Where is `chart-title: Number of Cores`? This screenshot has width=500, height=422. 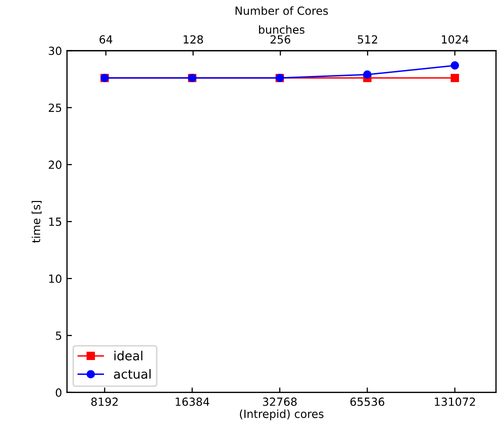
chart-title: Number of Cores is located at coordinates (282, 10).